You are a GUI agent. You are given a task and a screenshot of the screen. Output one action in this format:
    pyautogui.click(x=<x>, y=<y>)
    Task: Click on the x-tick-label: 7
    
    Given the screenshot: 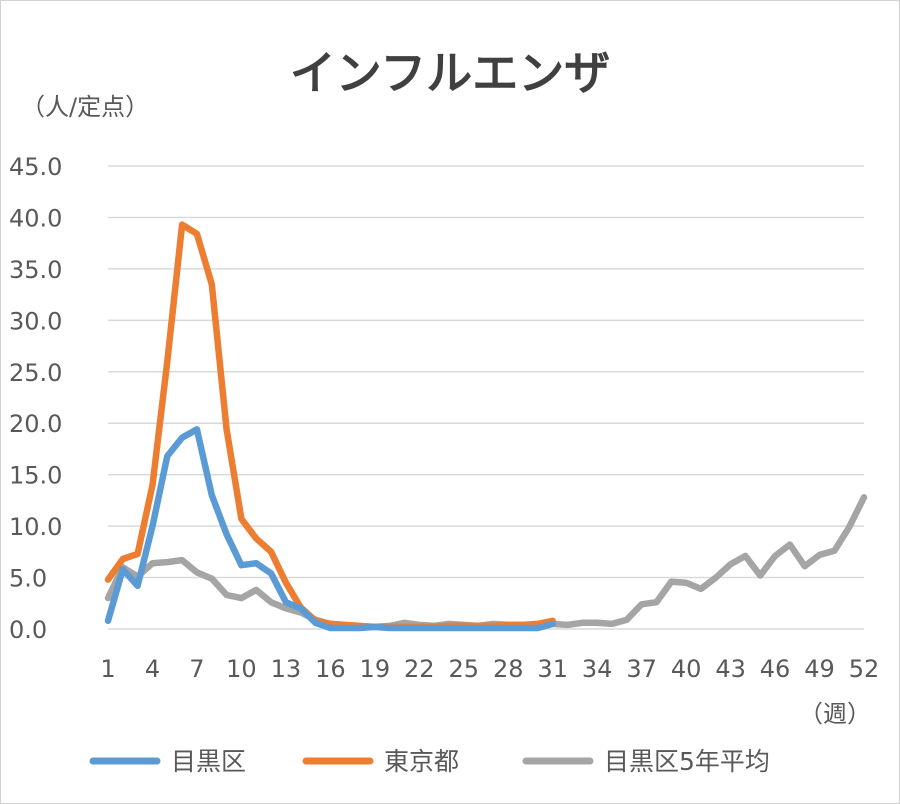 What is the action you would take?
    pyautogui.click(x=196, y=669)
    